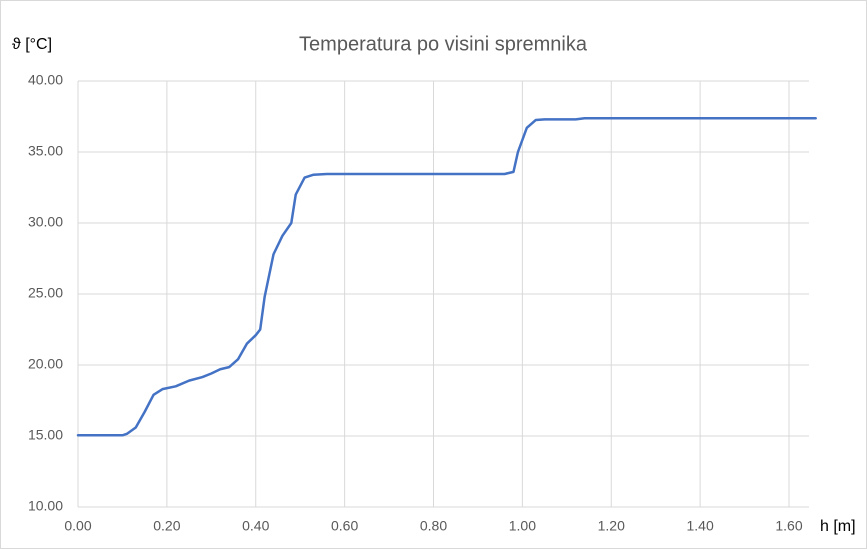 This screenshot has height=549, width=867. I want to click on y-axis-label: ϑ [°C], so click(32, 44).